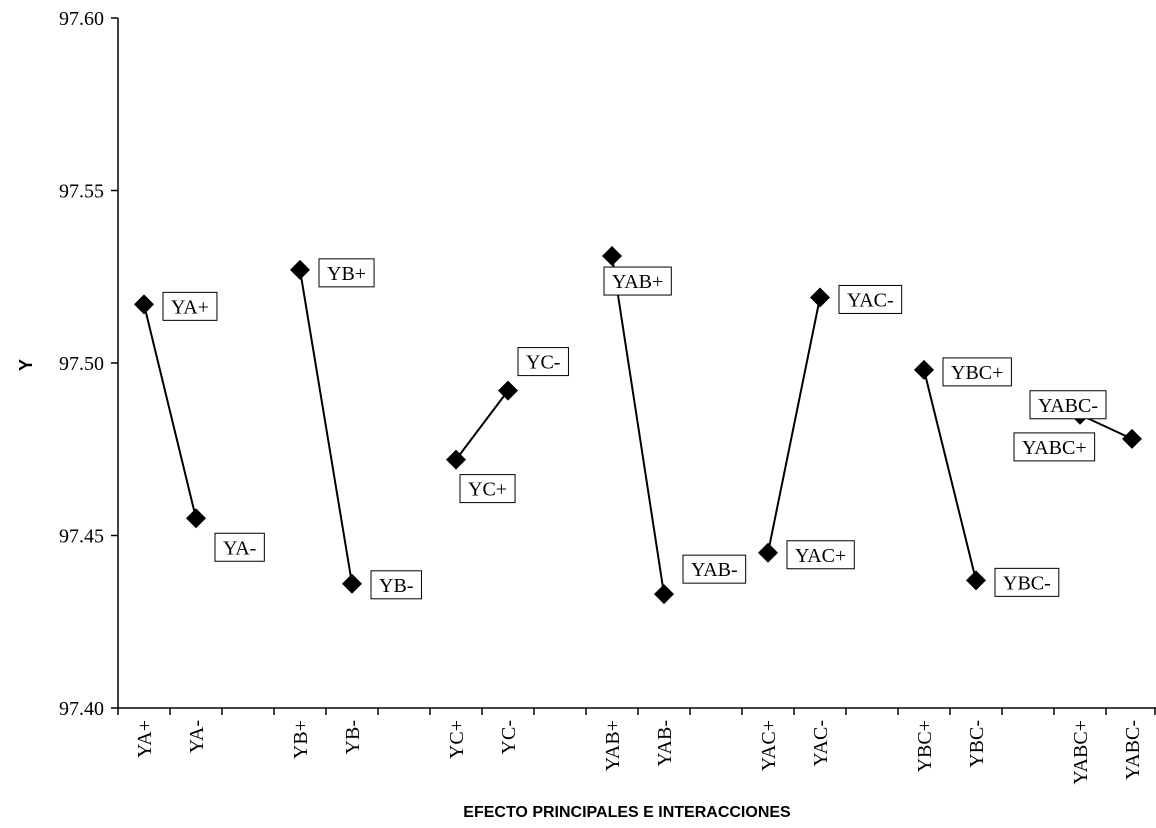 The width and height of the screenshot is (1156, 828). I want to click on point-label: YAB-, so click(714, 569).